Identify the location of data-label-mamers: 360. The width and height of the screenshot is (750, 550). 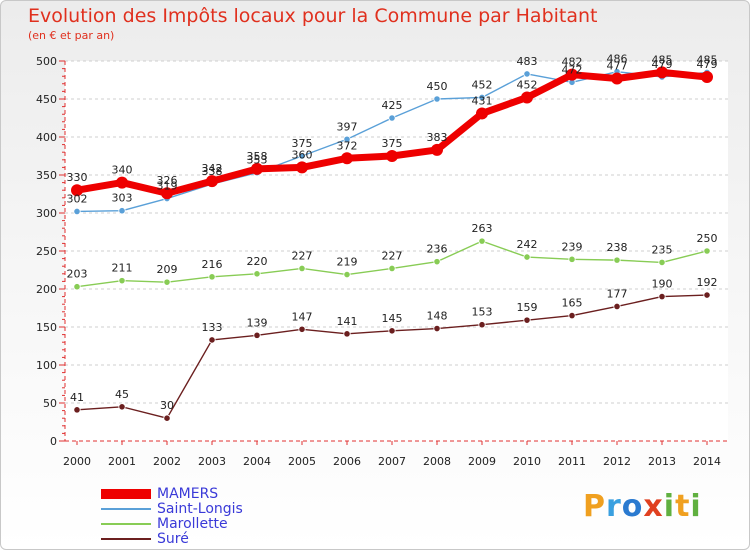
(302, 154).